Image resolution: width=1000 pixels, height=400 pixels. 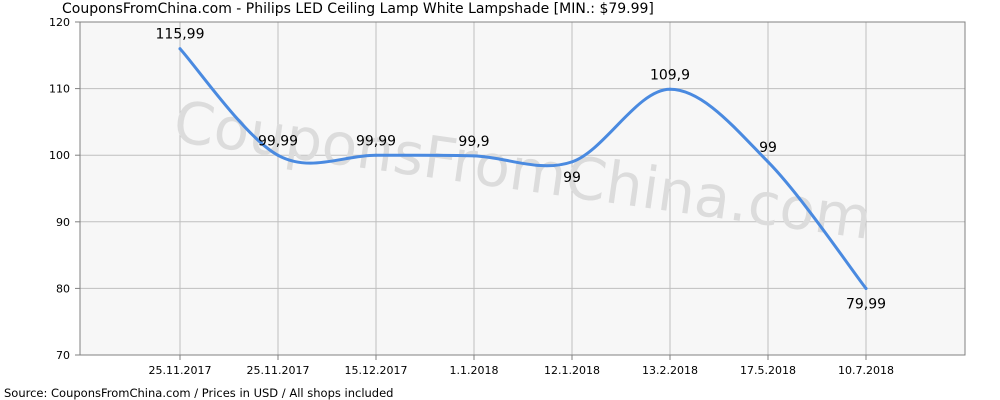 I want to click on y-tick-label: 70, so click(x=63, y=355).